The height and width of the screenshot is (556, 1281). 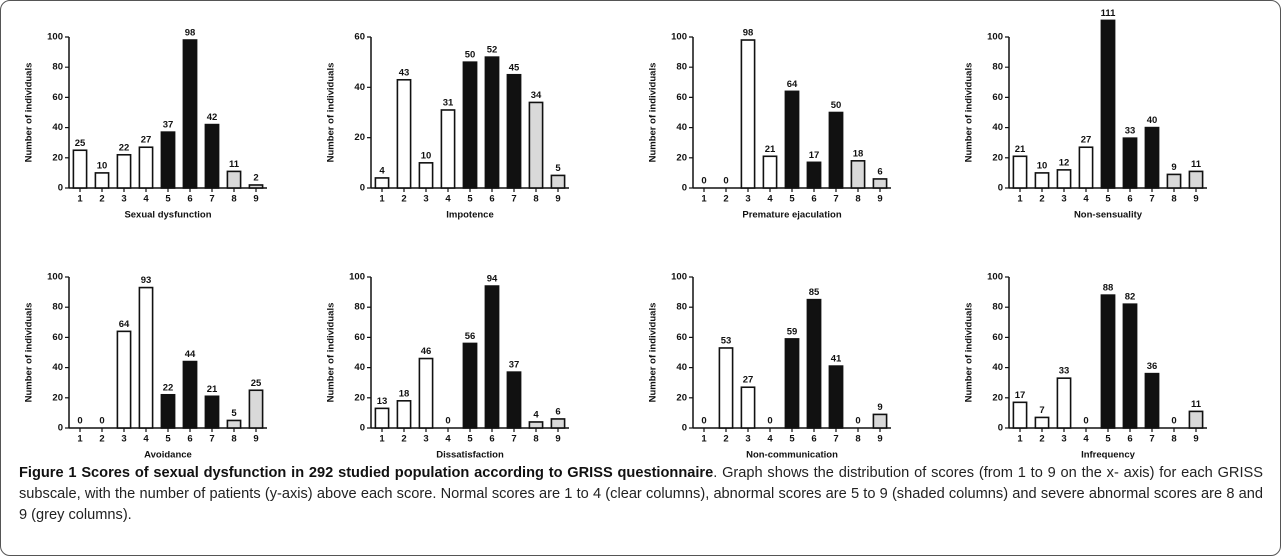 What do you see at coordinates (492, 50) in the screenshot?
I see `value-label: 52` at bounding box center [492, 50].